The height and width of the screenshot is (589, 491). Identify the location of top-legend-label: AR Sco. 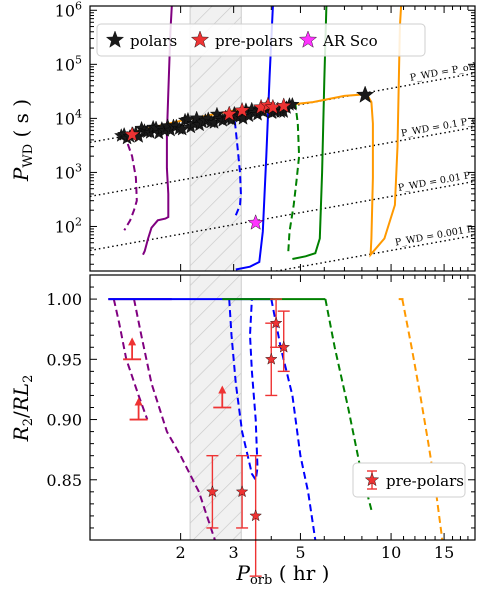
(350, 41).